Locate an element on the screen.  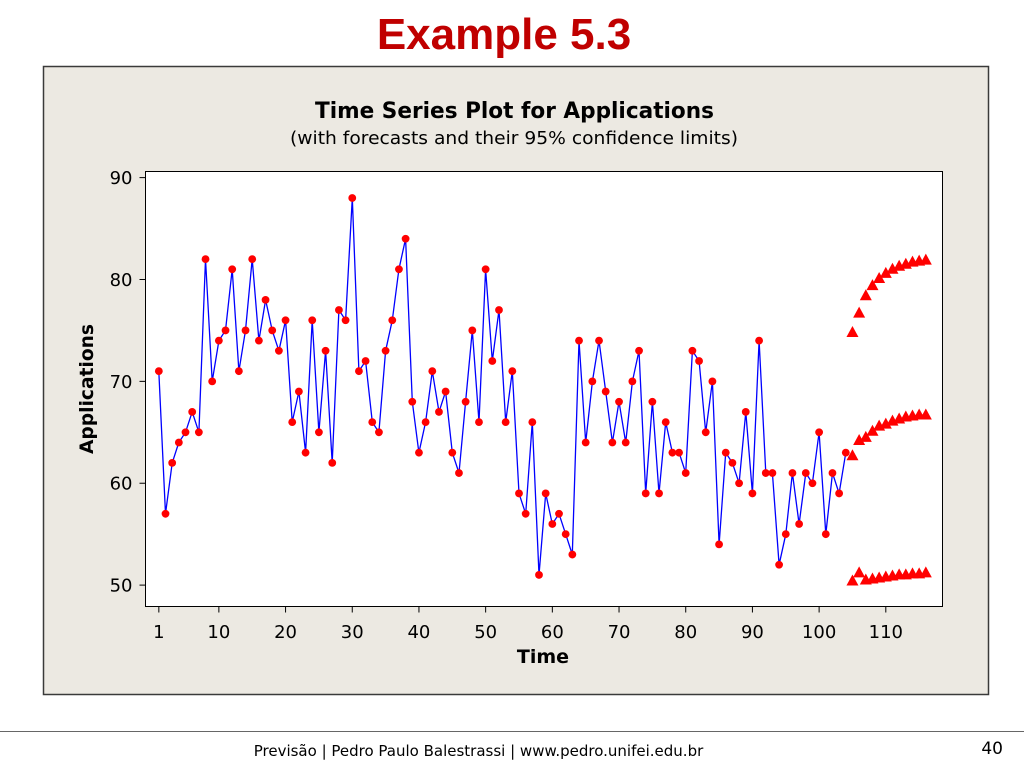
x-axis: 1 10 20 30 40 50 60 70 80 90 100 110 is located at coordinates (528, 624).